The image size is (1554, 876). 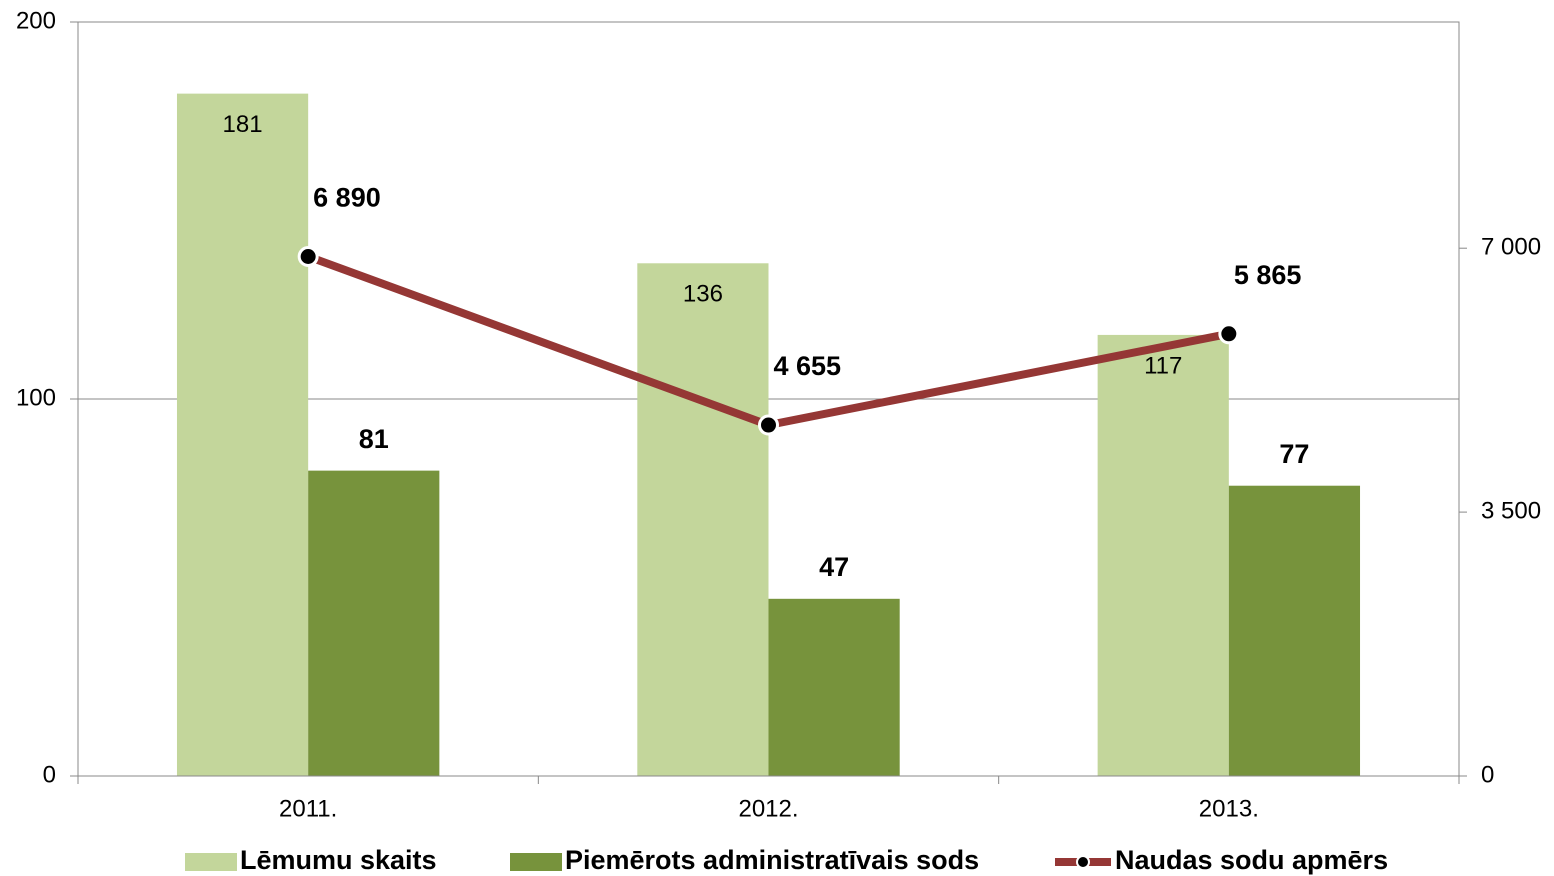 What do you see at coordinates (1487, 774) in the screenshot?
I see `y2-tick-label: 0` at bounding box center [1487, 774].